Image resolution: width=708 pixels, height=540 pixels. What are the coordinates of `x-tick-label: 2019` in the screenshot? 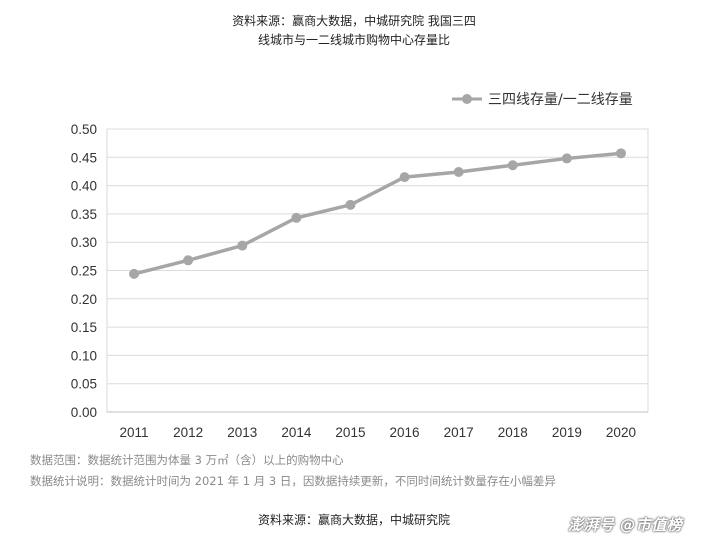 It's located at (567, 432).